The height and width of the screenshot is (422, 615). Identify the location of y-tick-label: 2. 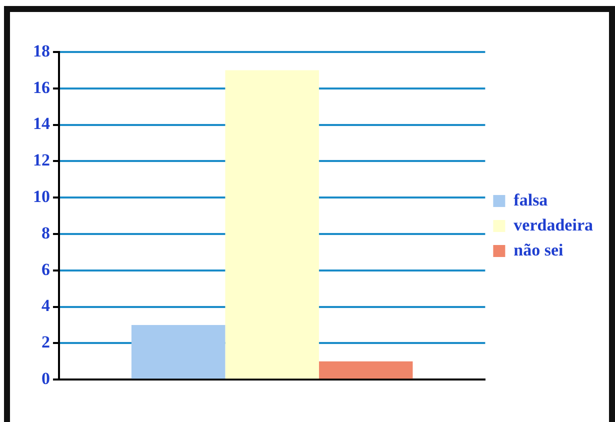
(46, 342).